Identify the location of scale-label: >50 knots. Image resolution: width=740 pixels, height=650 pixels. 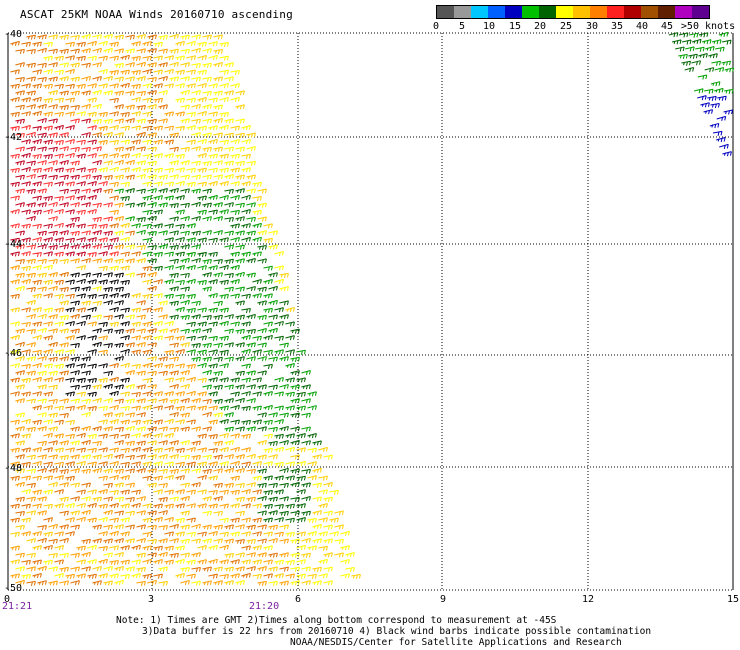
(708, 26).